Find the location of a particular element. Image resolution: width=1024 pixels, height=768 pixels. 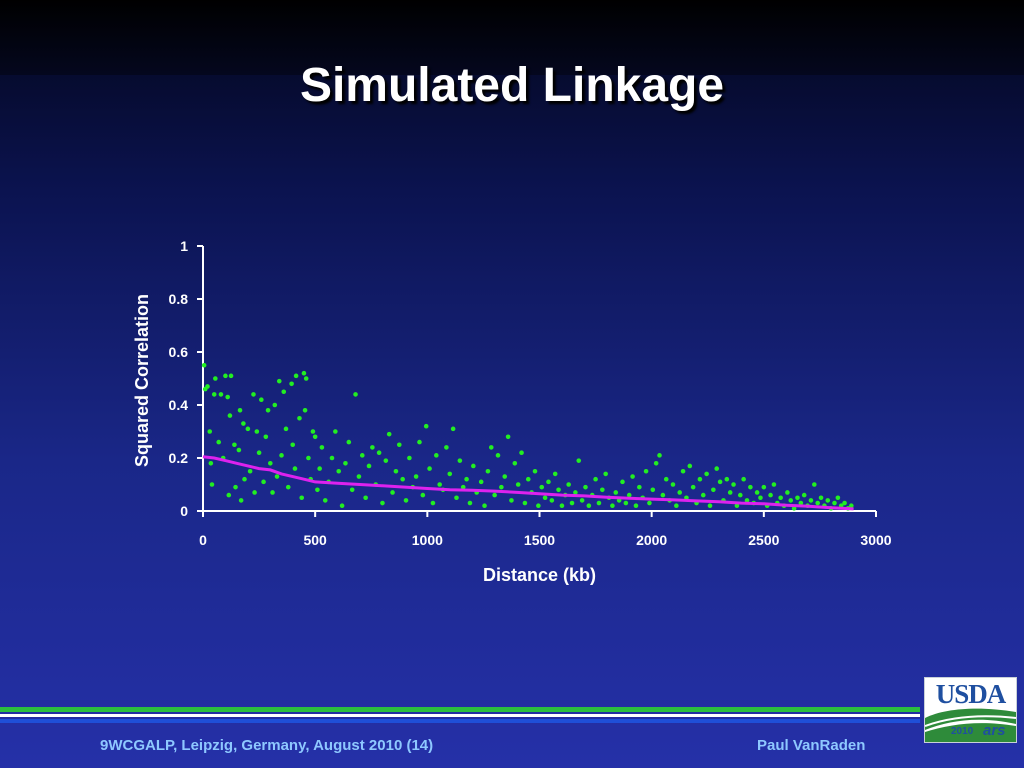

footer-rule-blue is located at coordinates (460, 721).